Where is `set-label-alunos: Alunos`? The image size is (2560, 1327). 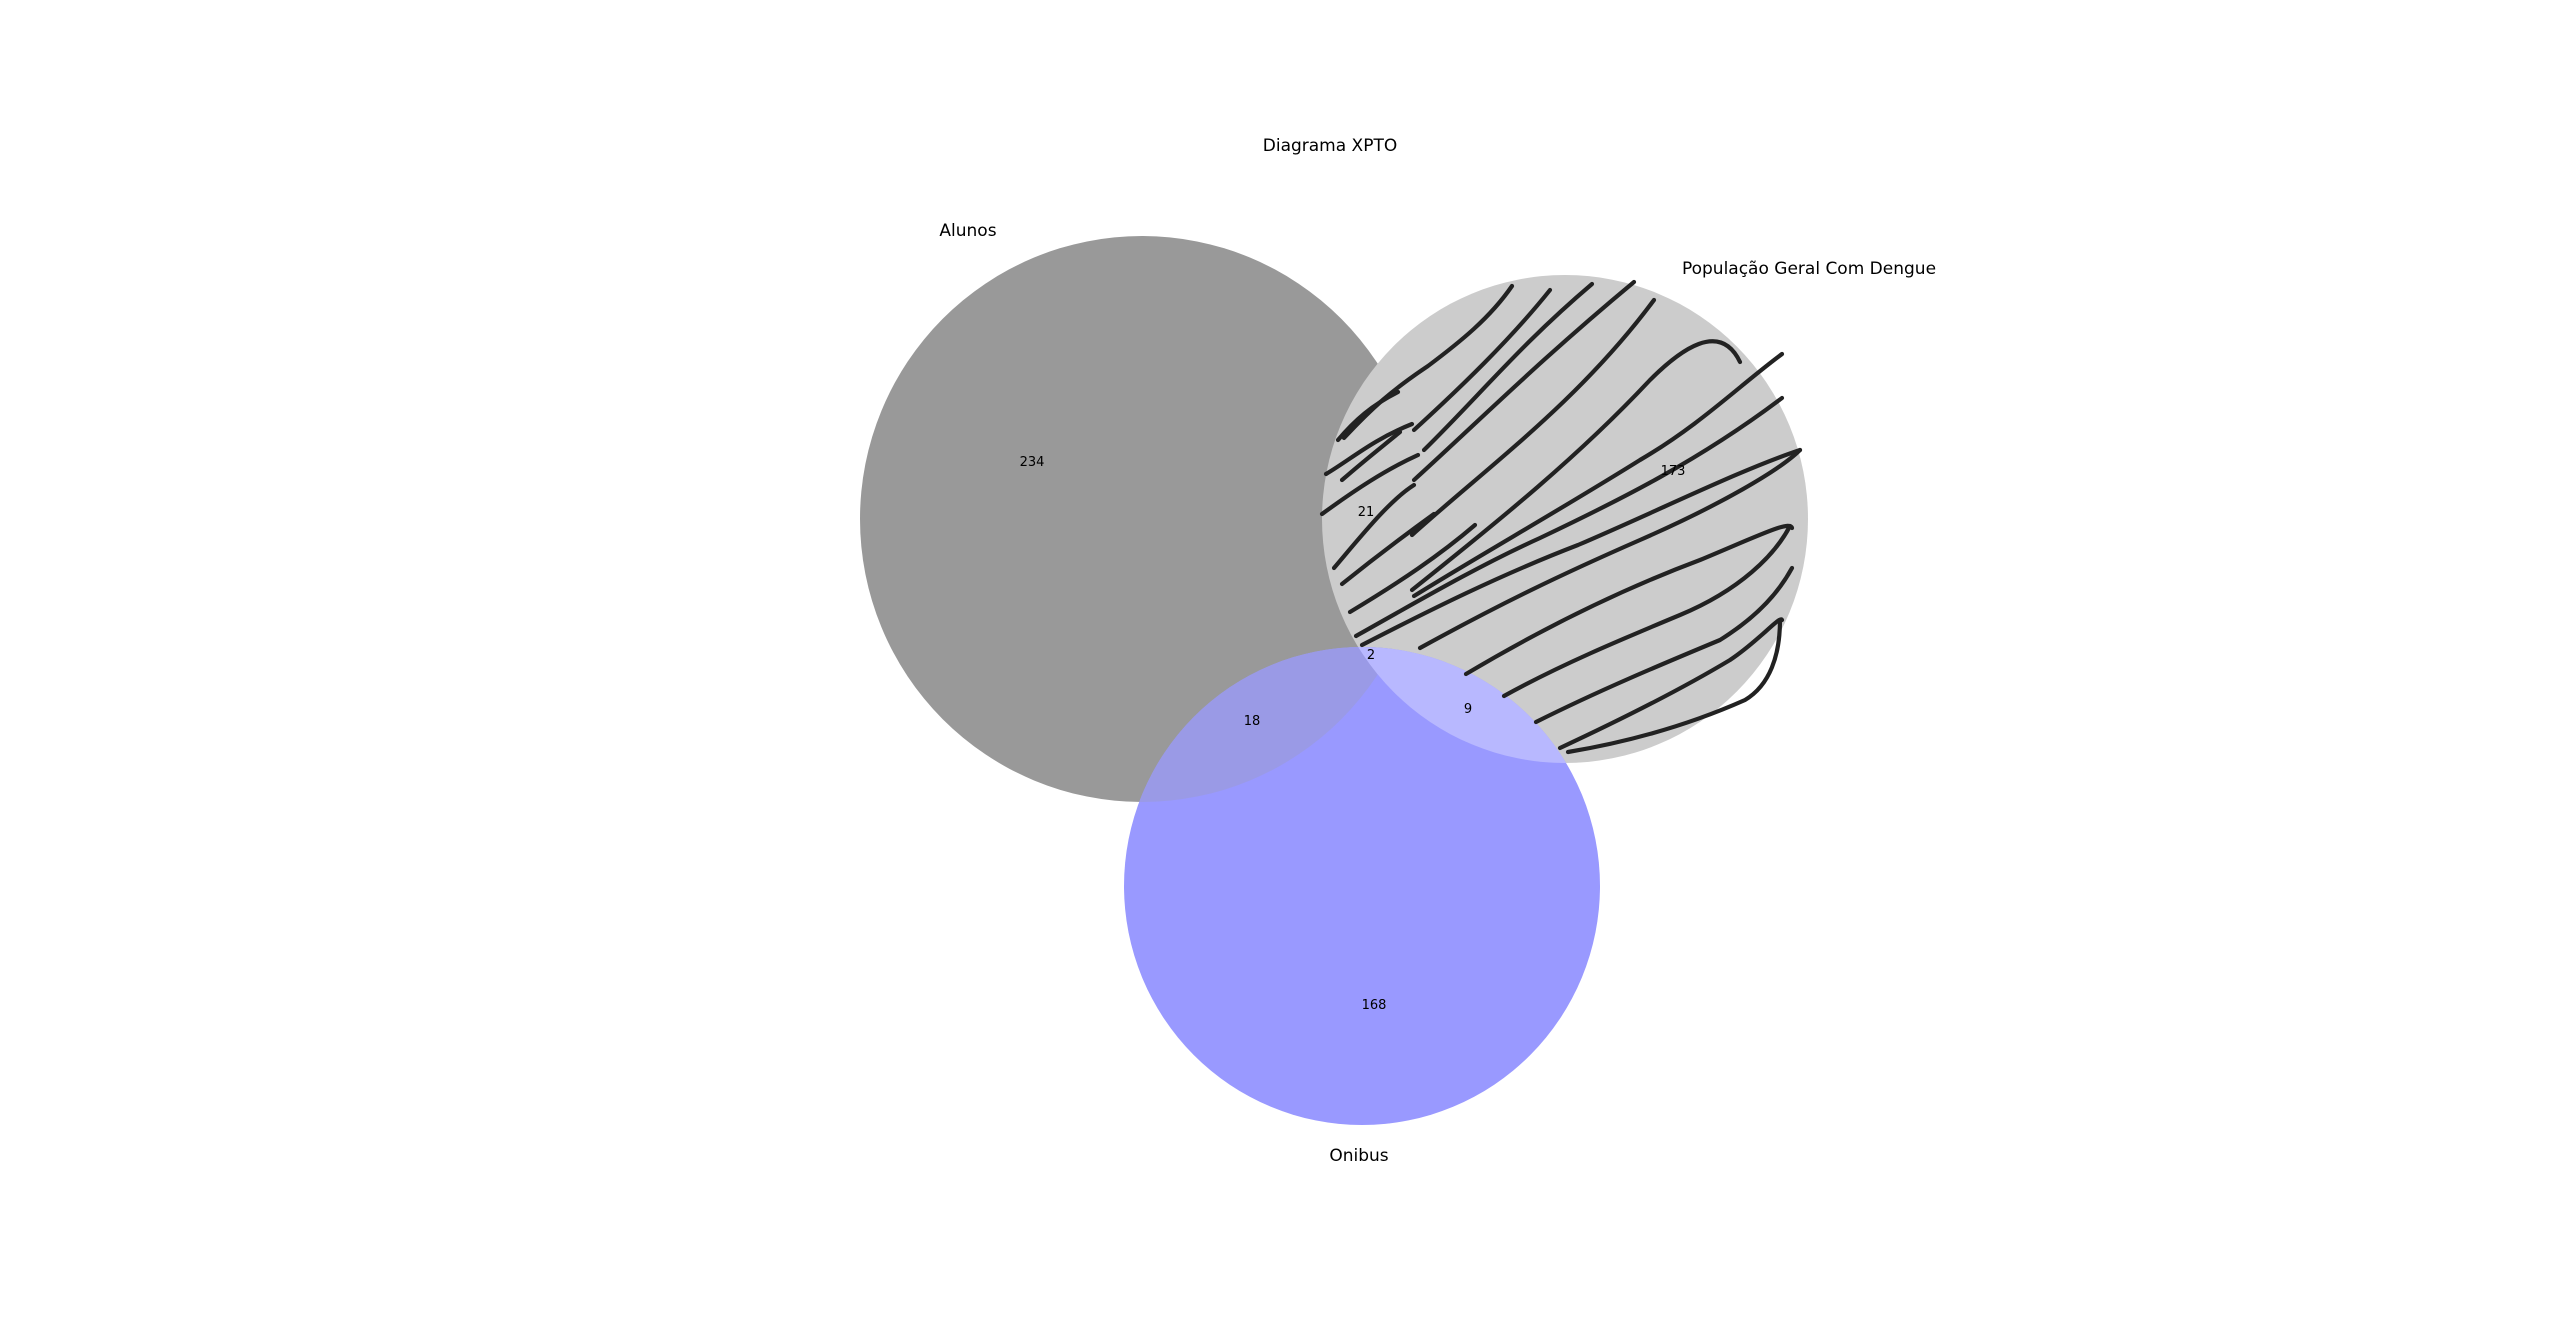 set-label-alunos: Alunos is located at coordinates (967, 231).